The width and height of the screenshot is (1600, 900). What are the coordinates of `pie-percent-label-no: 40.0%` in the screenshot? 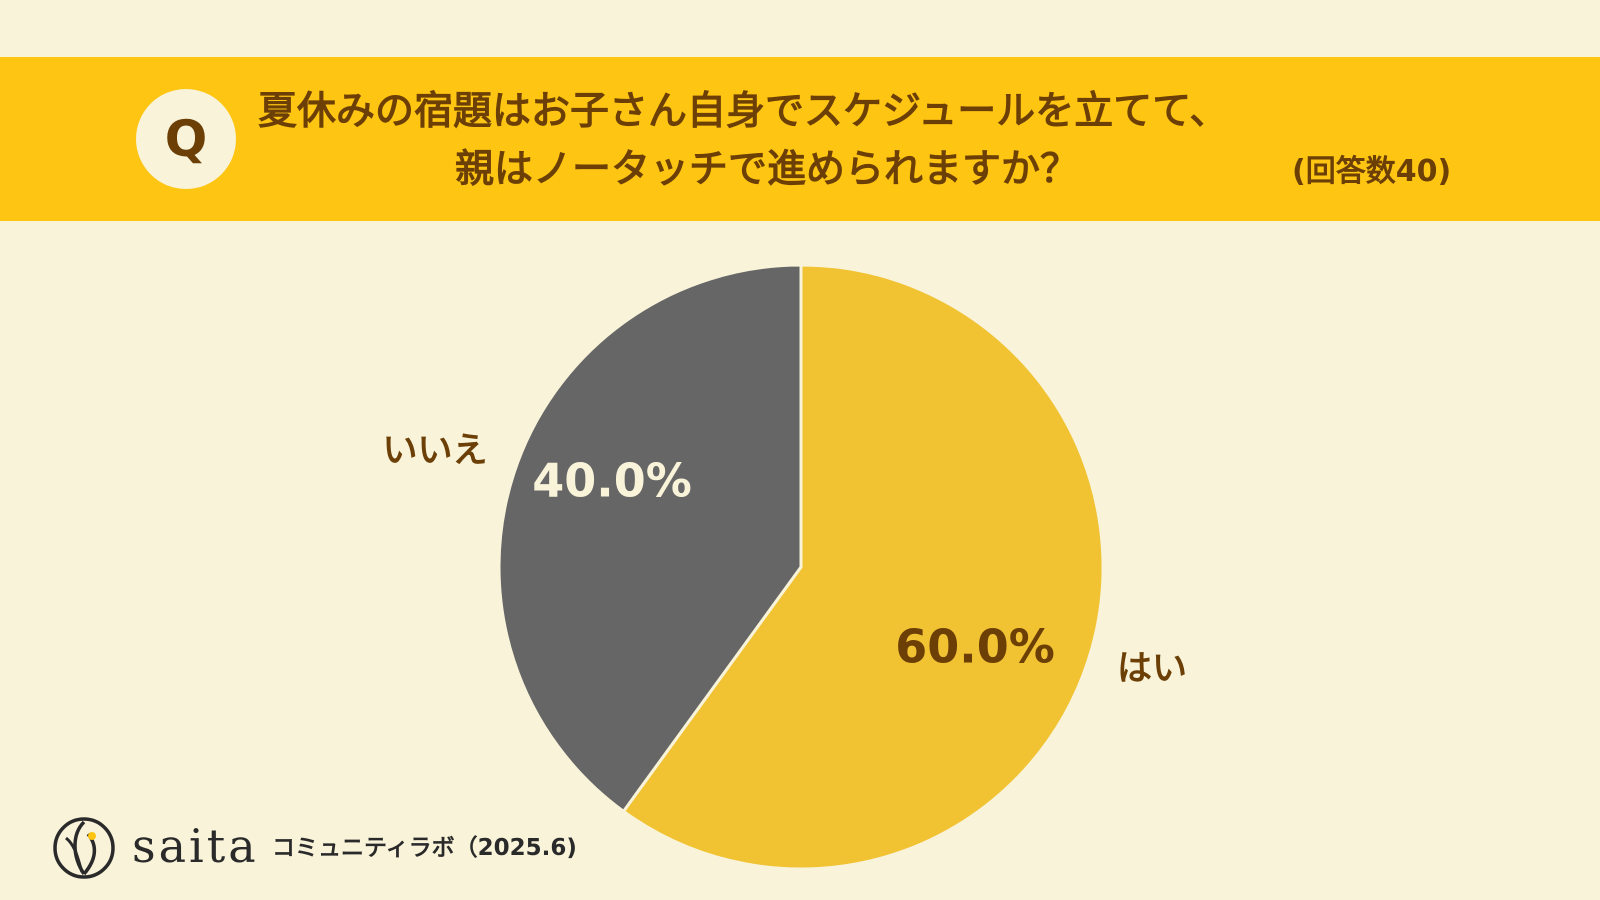 It's located at (612, 481).